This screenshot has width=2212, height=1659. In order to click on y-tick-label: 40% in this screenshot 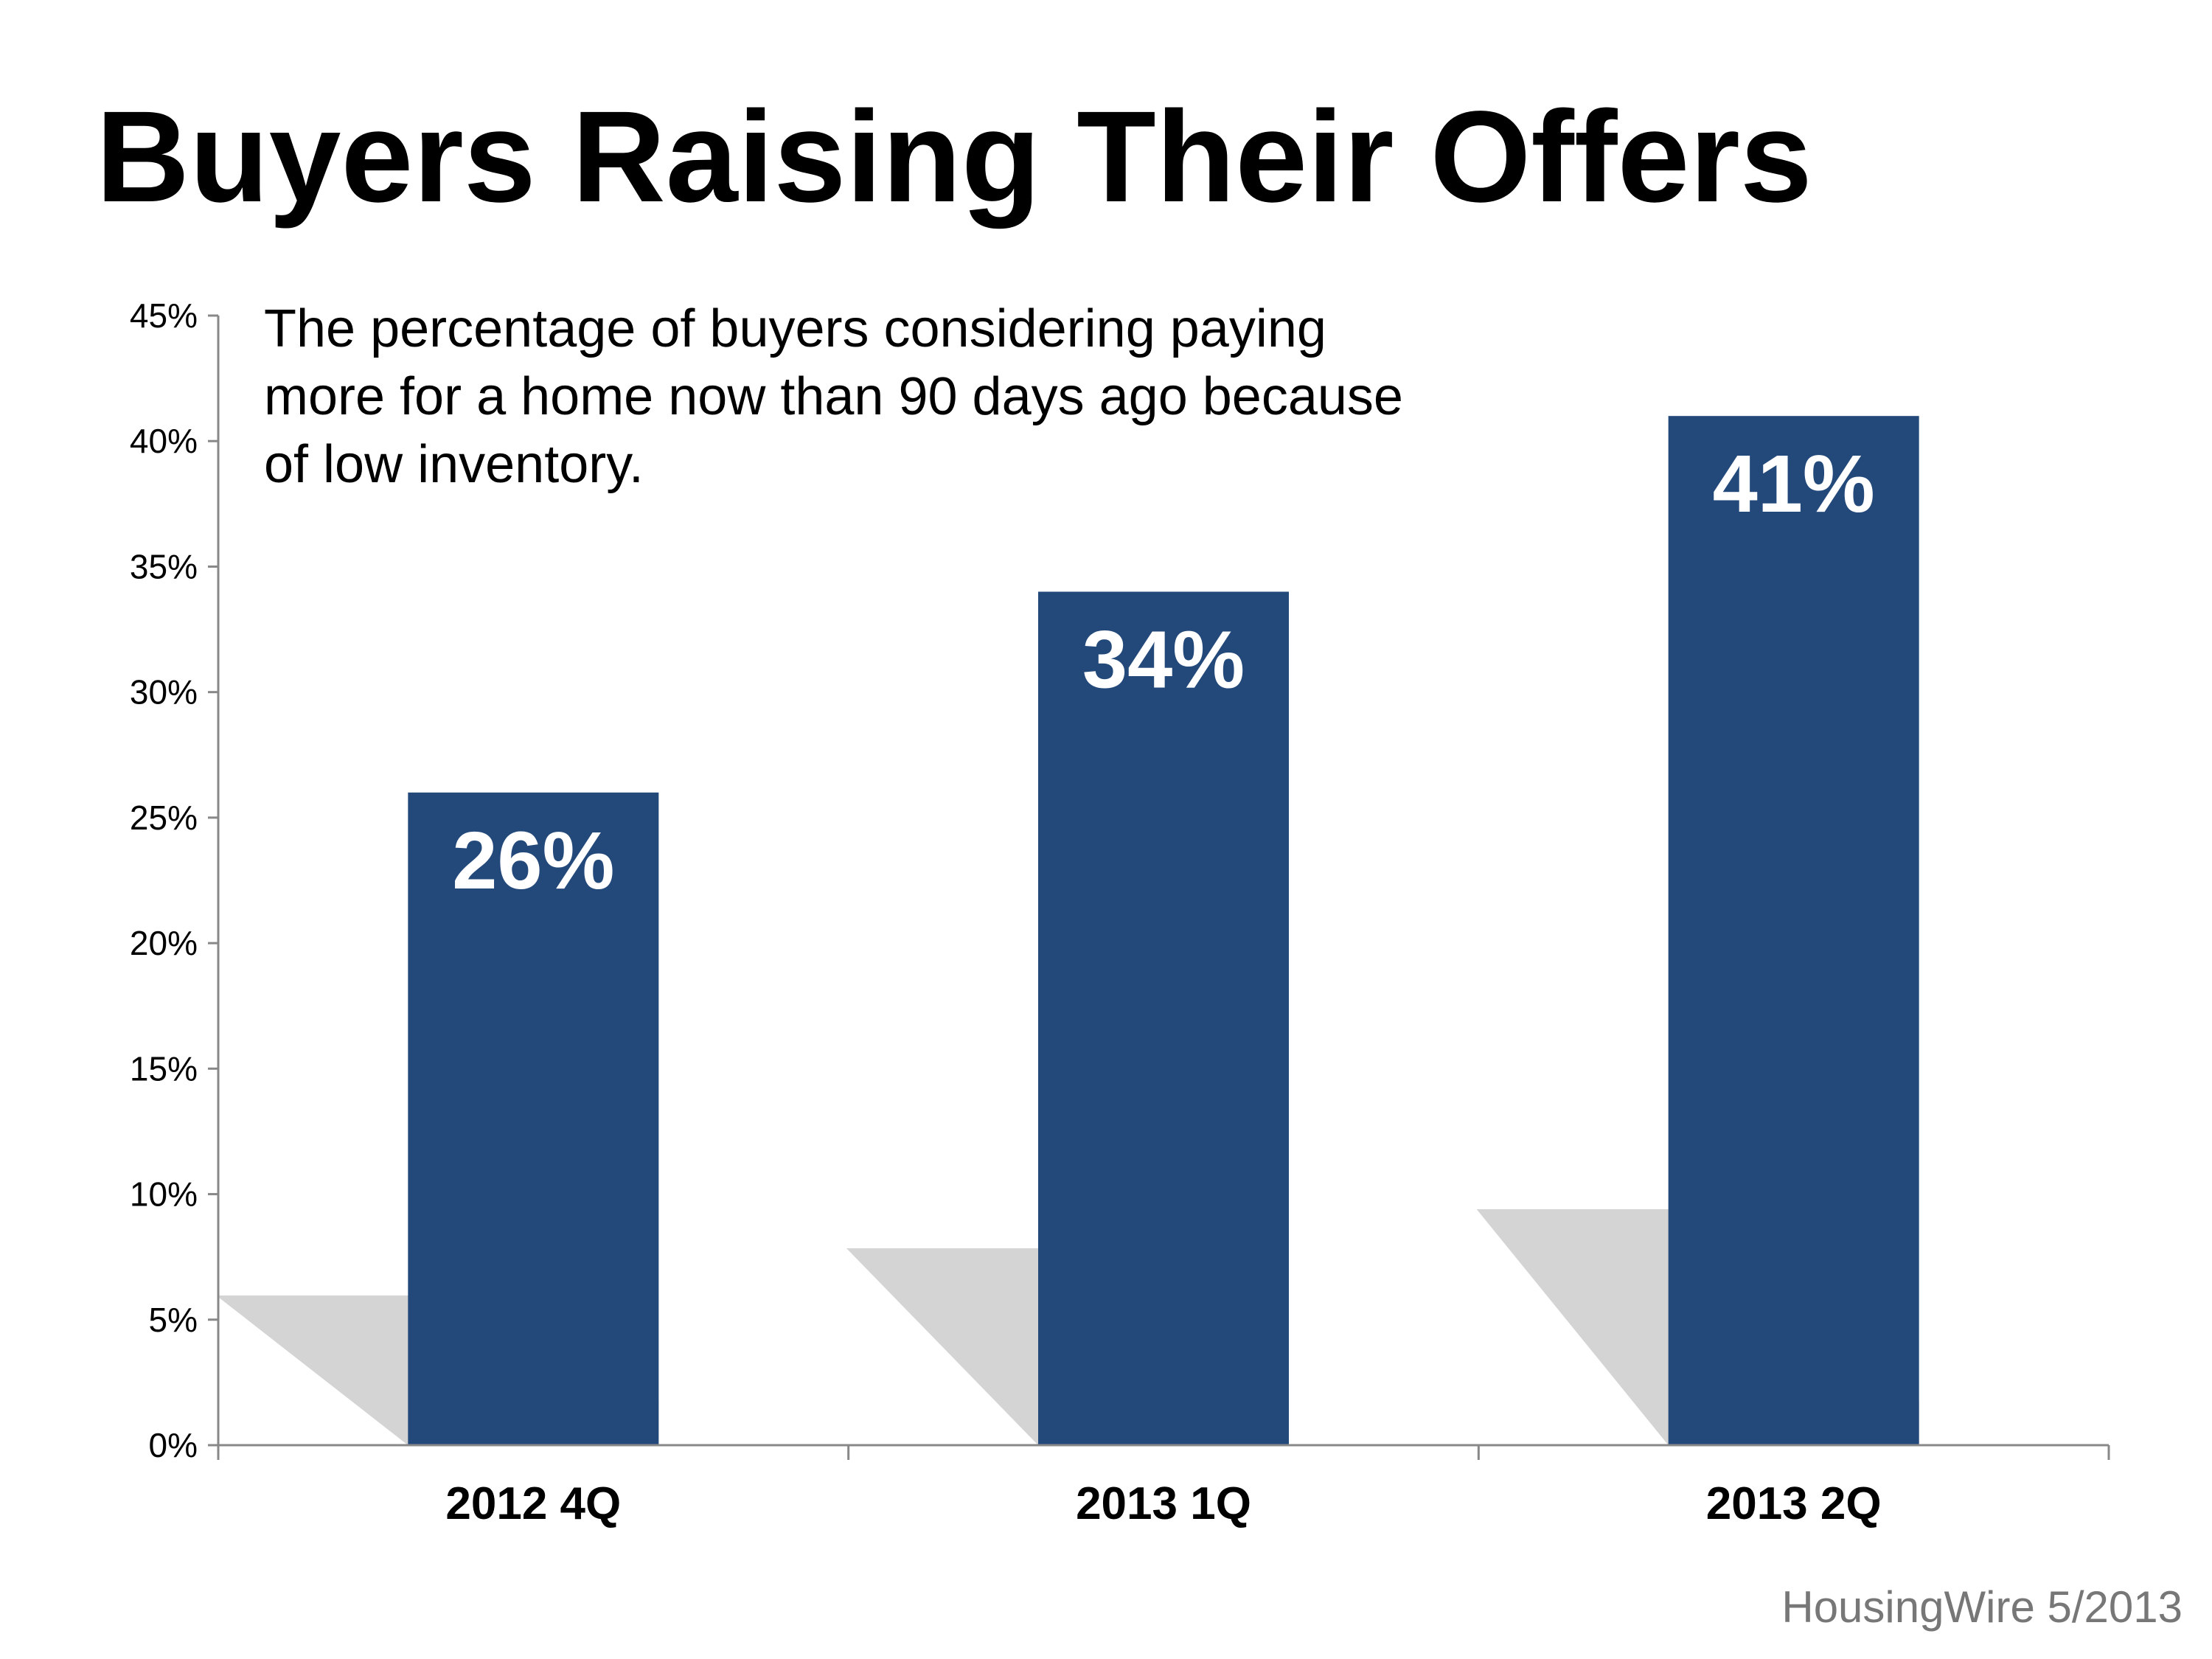, I will do `click(164, 441)`.